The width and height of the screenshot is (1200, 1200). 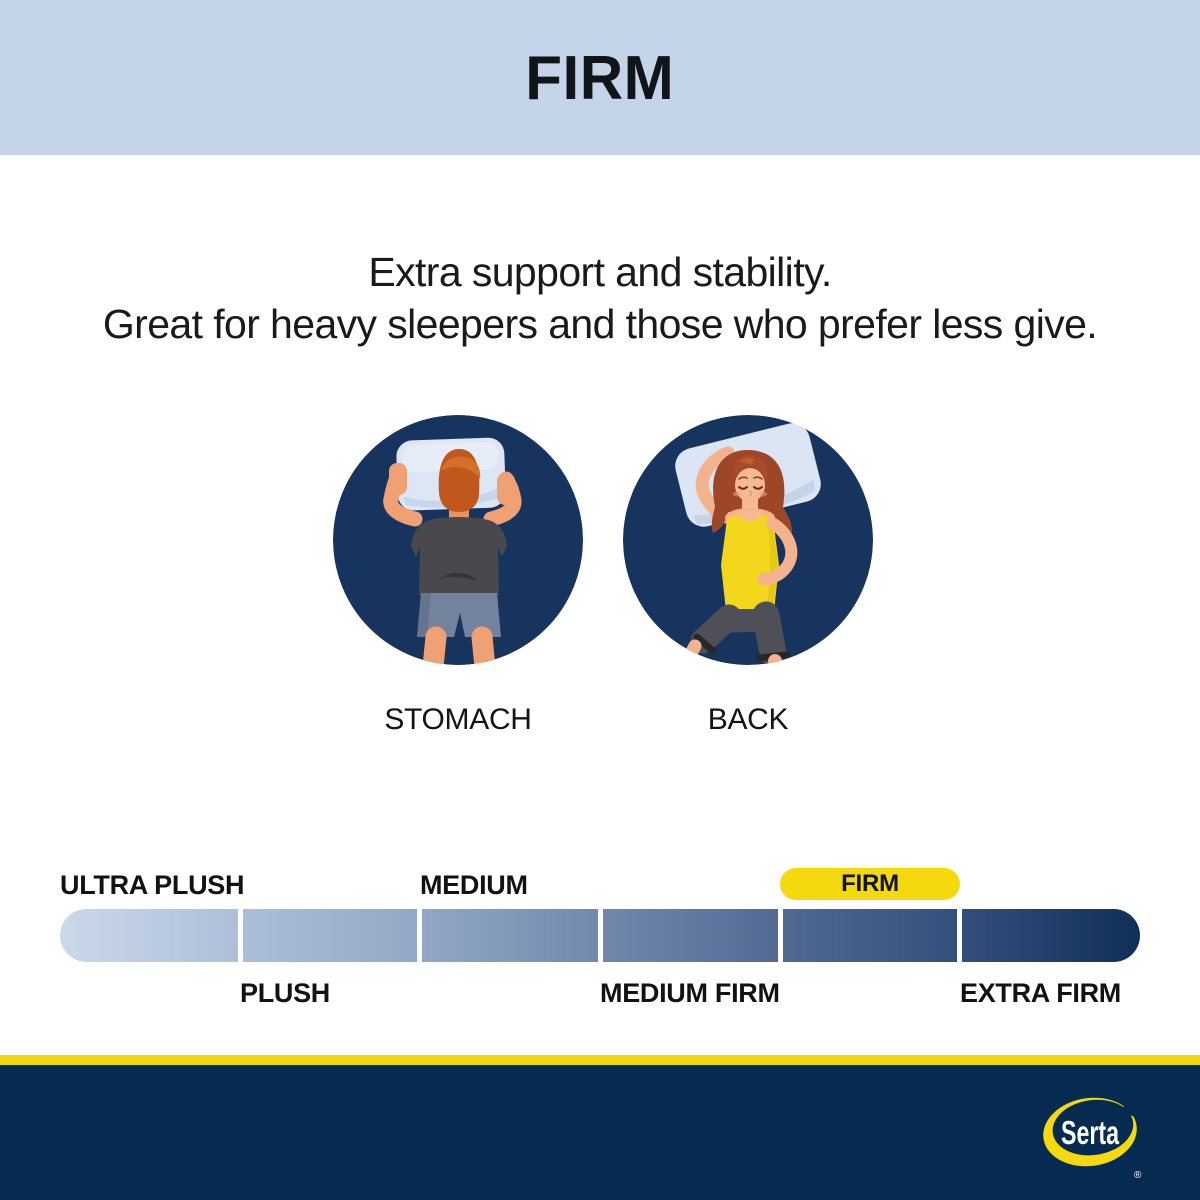 What do you see at coordinates (748, 719) in the screenshot?
I see `back-label: BACK` at bounding box center [748, 719].